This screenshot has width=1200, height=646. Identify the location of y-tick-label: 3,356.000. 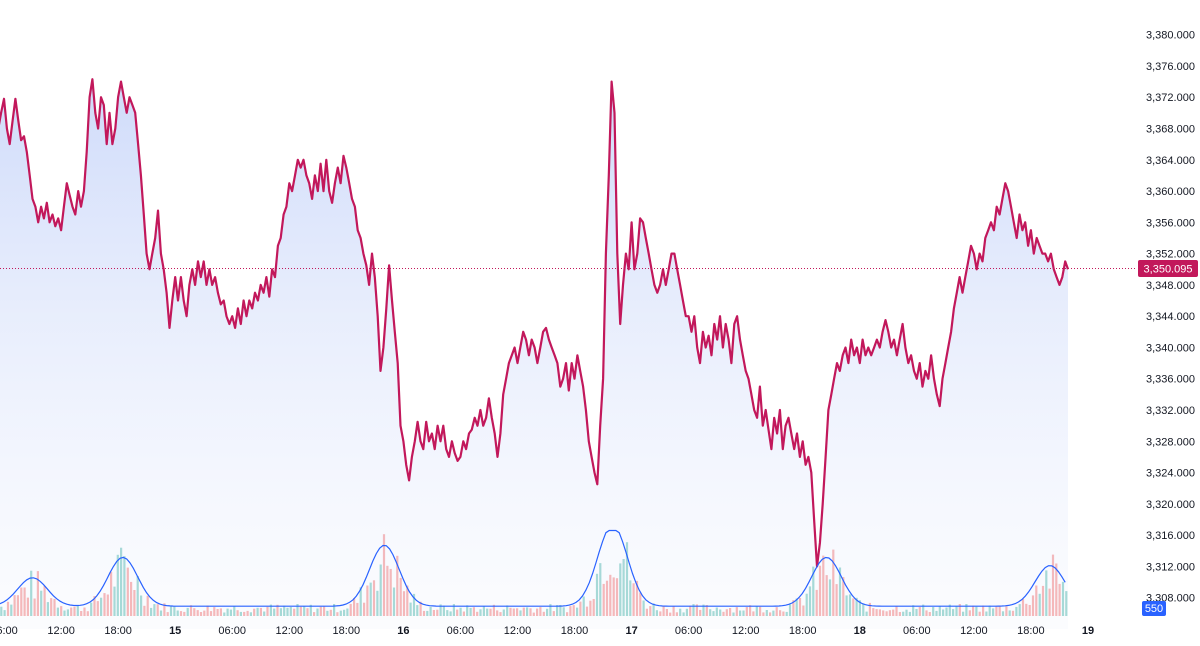
(1170, 223).